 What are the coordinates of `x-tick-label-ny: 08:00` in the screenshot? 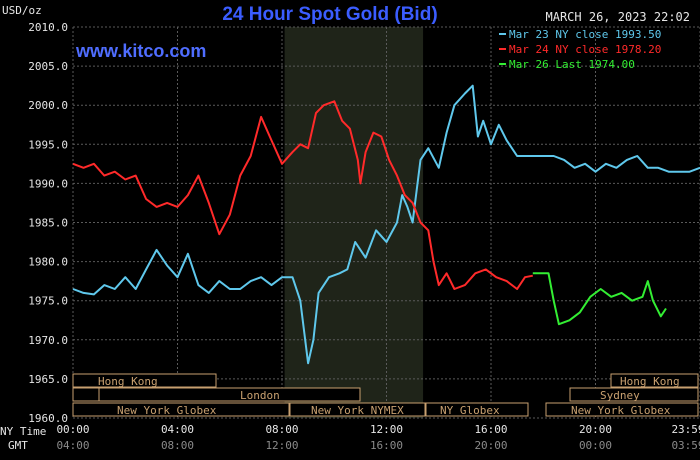 It's located at (281, 429).